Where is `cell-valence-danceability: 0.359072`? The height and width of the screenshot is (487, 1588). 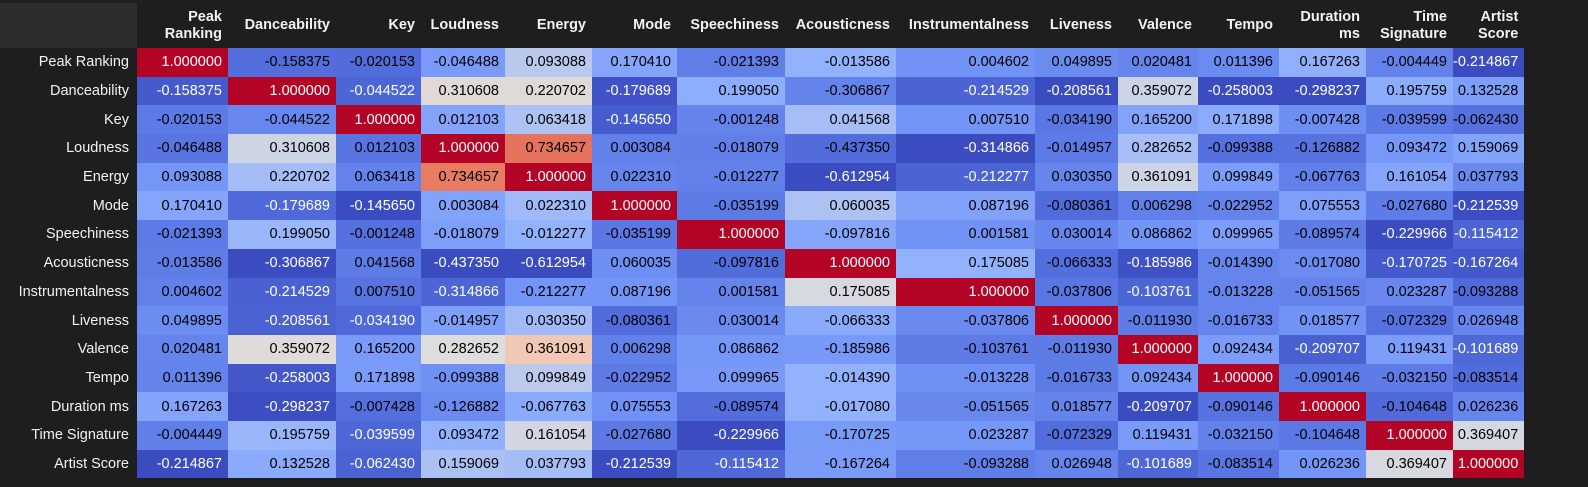 cell-valence-danceability: 0.359072 is located at coordinates (282, 349).